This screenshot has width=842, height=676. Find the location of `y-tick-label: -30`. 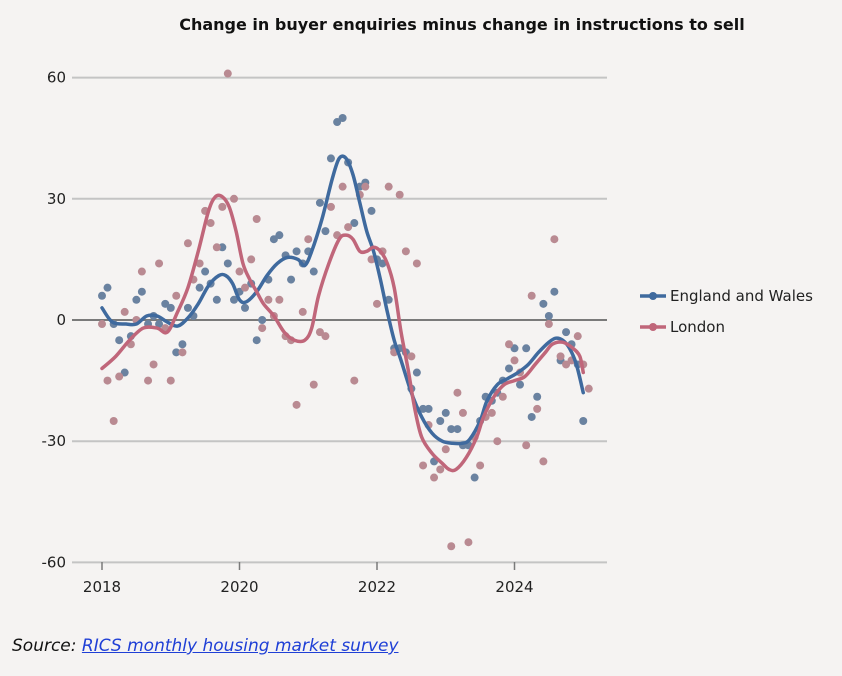

y-tick-label: -30 is located at coordinates (54, 441).